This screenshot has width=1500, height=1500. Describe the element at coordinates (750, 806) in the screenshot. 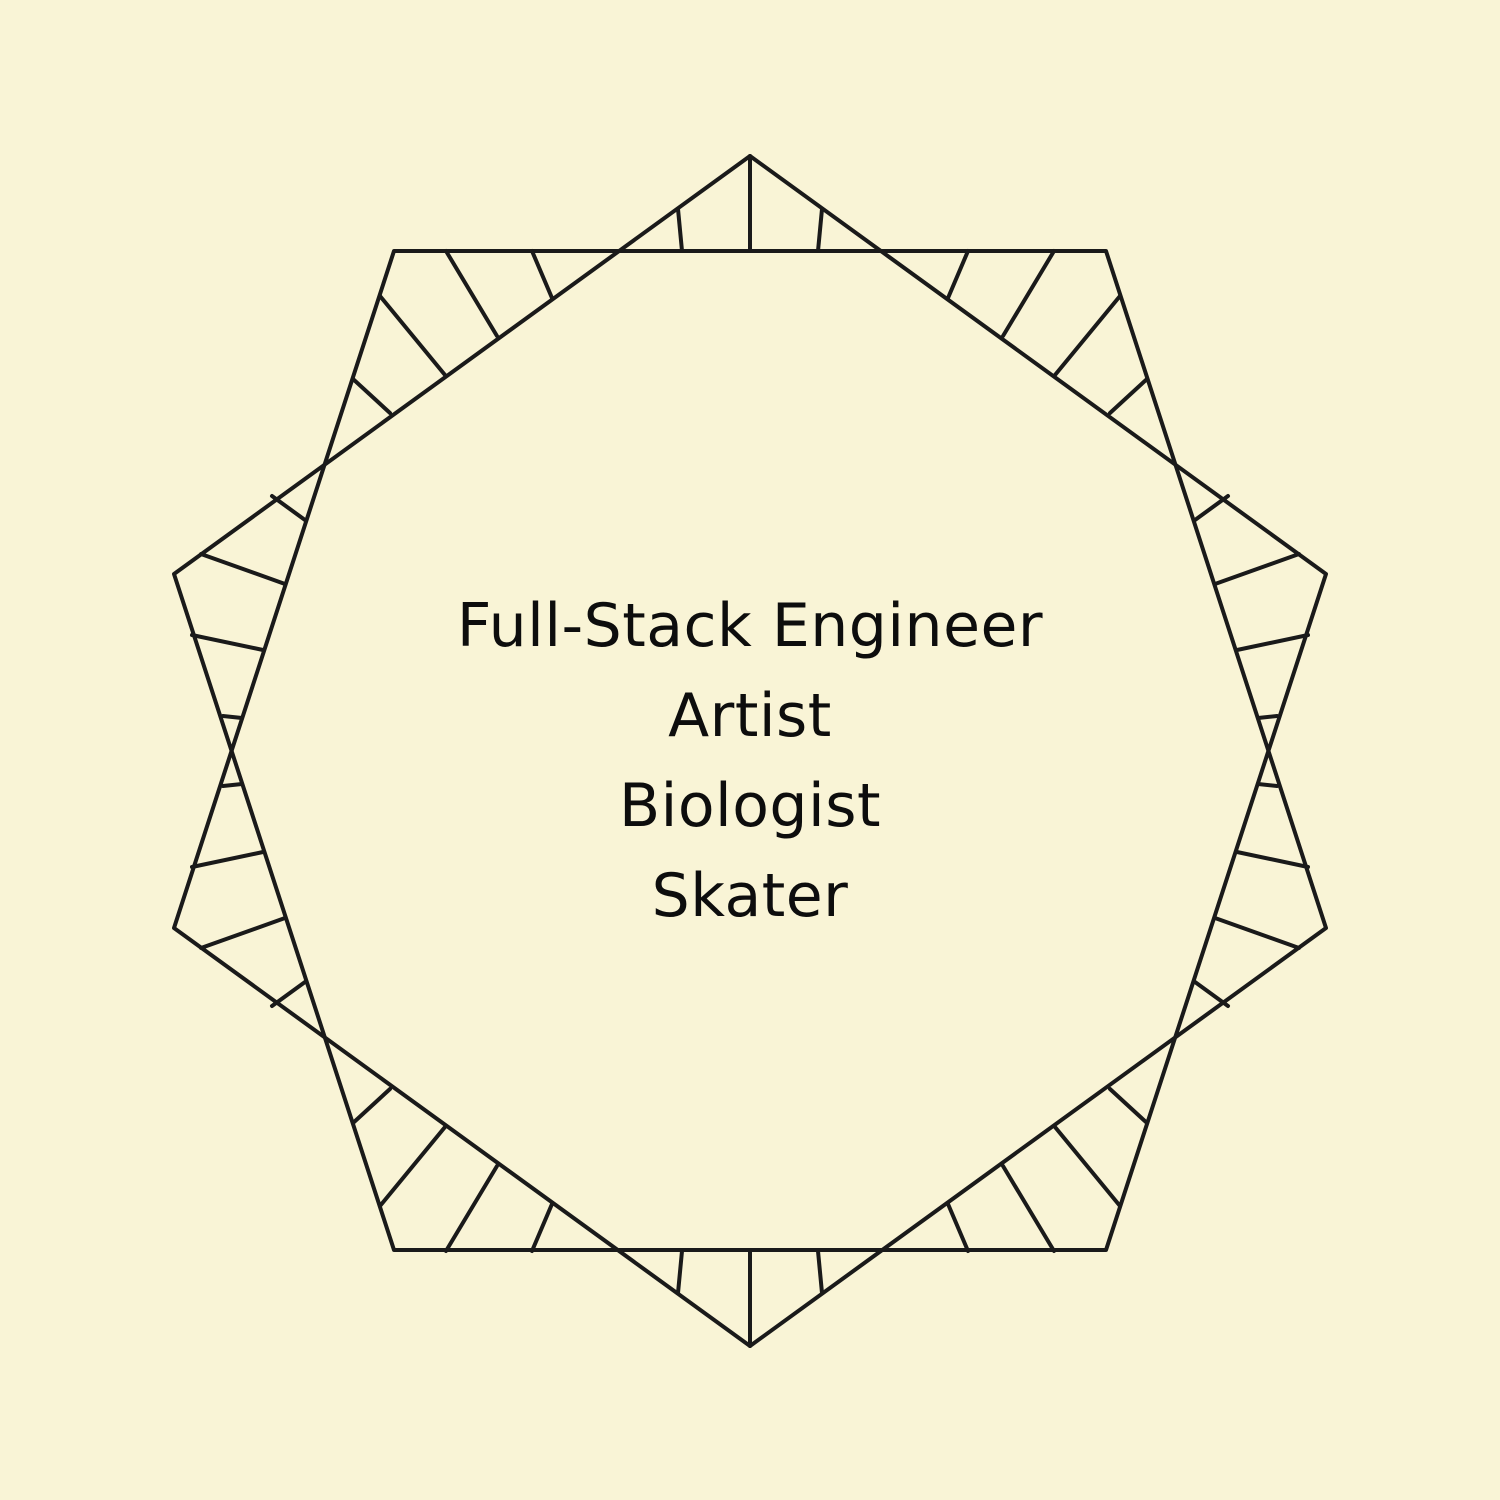

I see `role-biologist: Biologist` at that location.